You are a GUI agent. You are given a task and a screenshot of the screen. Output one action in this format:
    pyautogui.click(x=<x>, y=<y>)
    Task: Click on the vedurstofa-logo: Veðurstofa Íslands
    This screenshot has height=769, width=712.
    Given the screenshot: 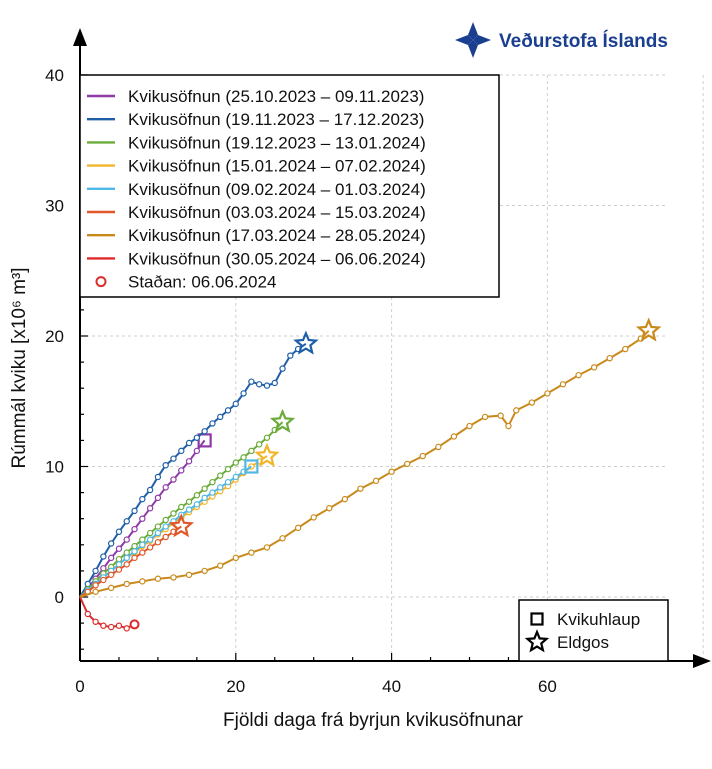 What is the action you would take?
    pyautogui.click(x=561, y=40)
    